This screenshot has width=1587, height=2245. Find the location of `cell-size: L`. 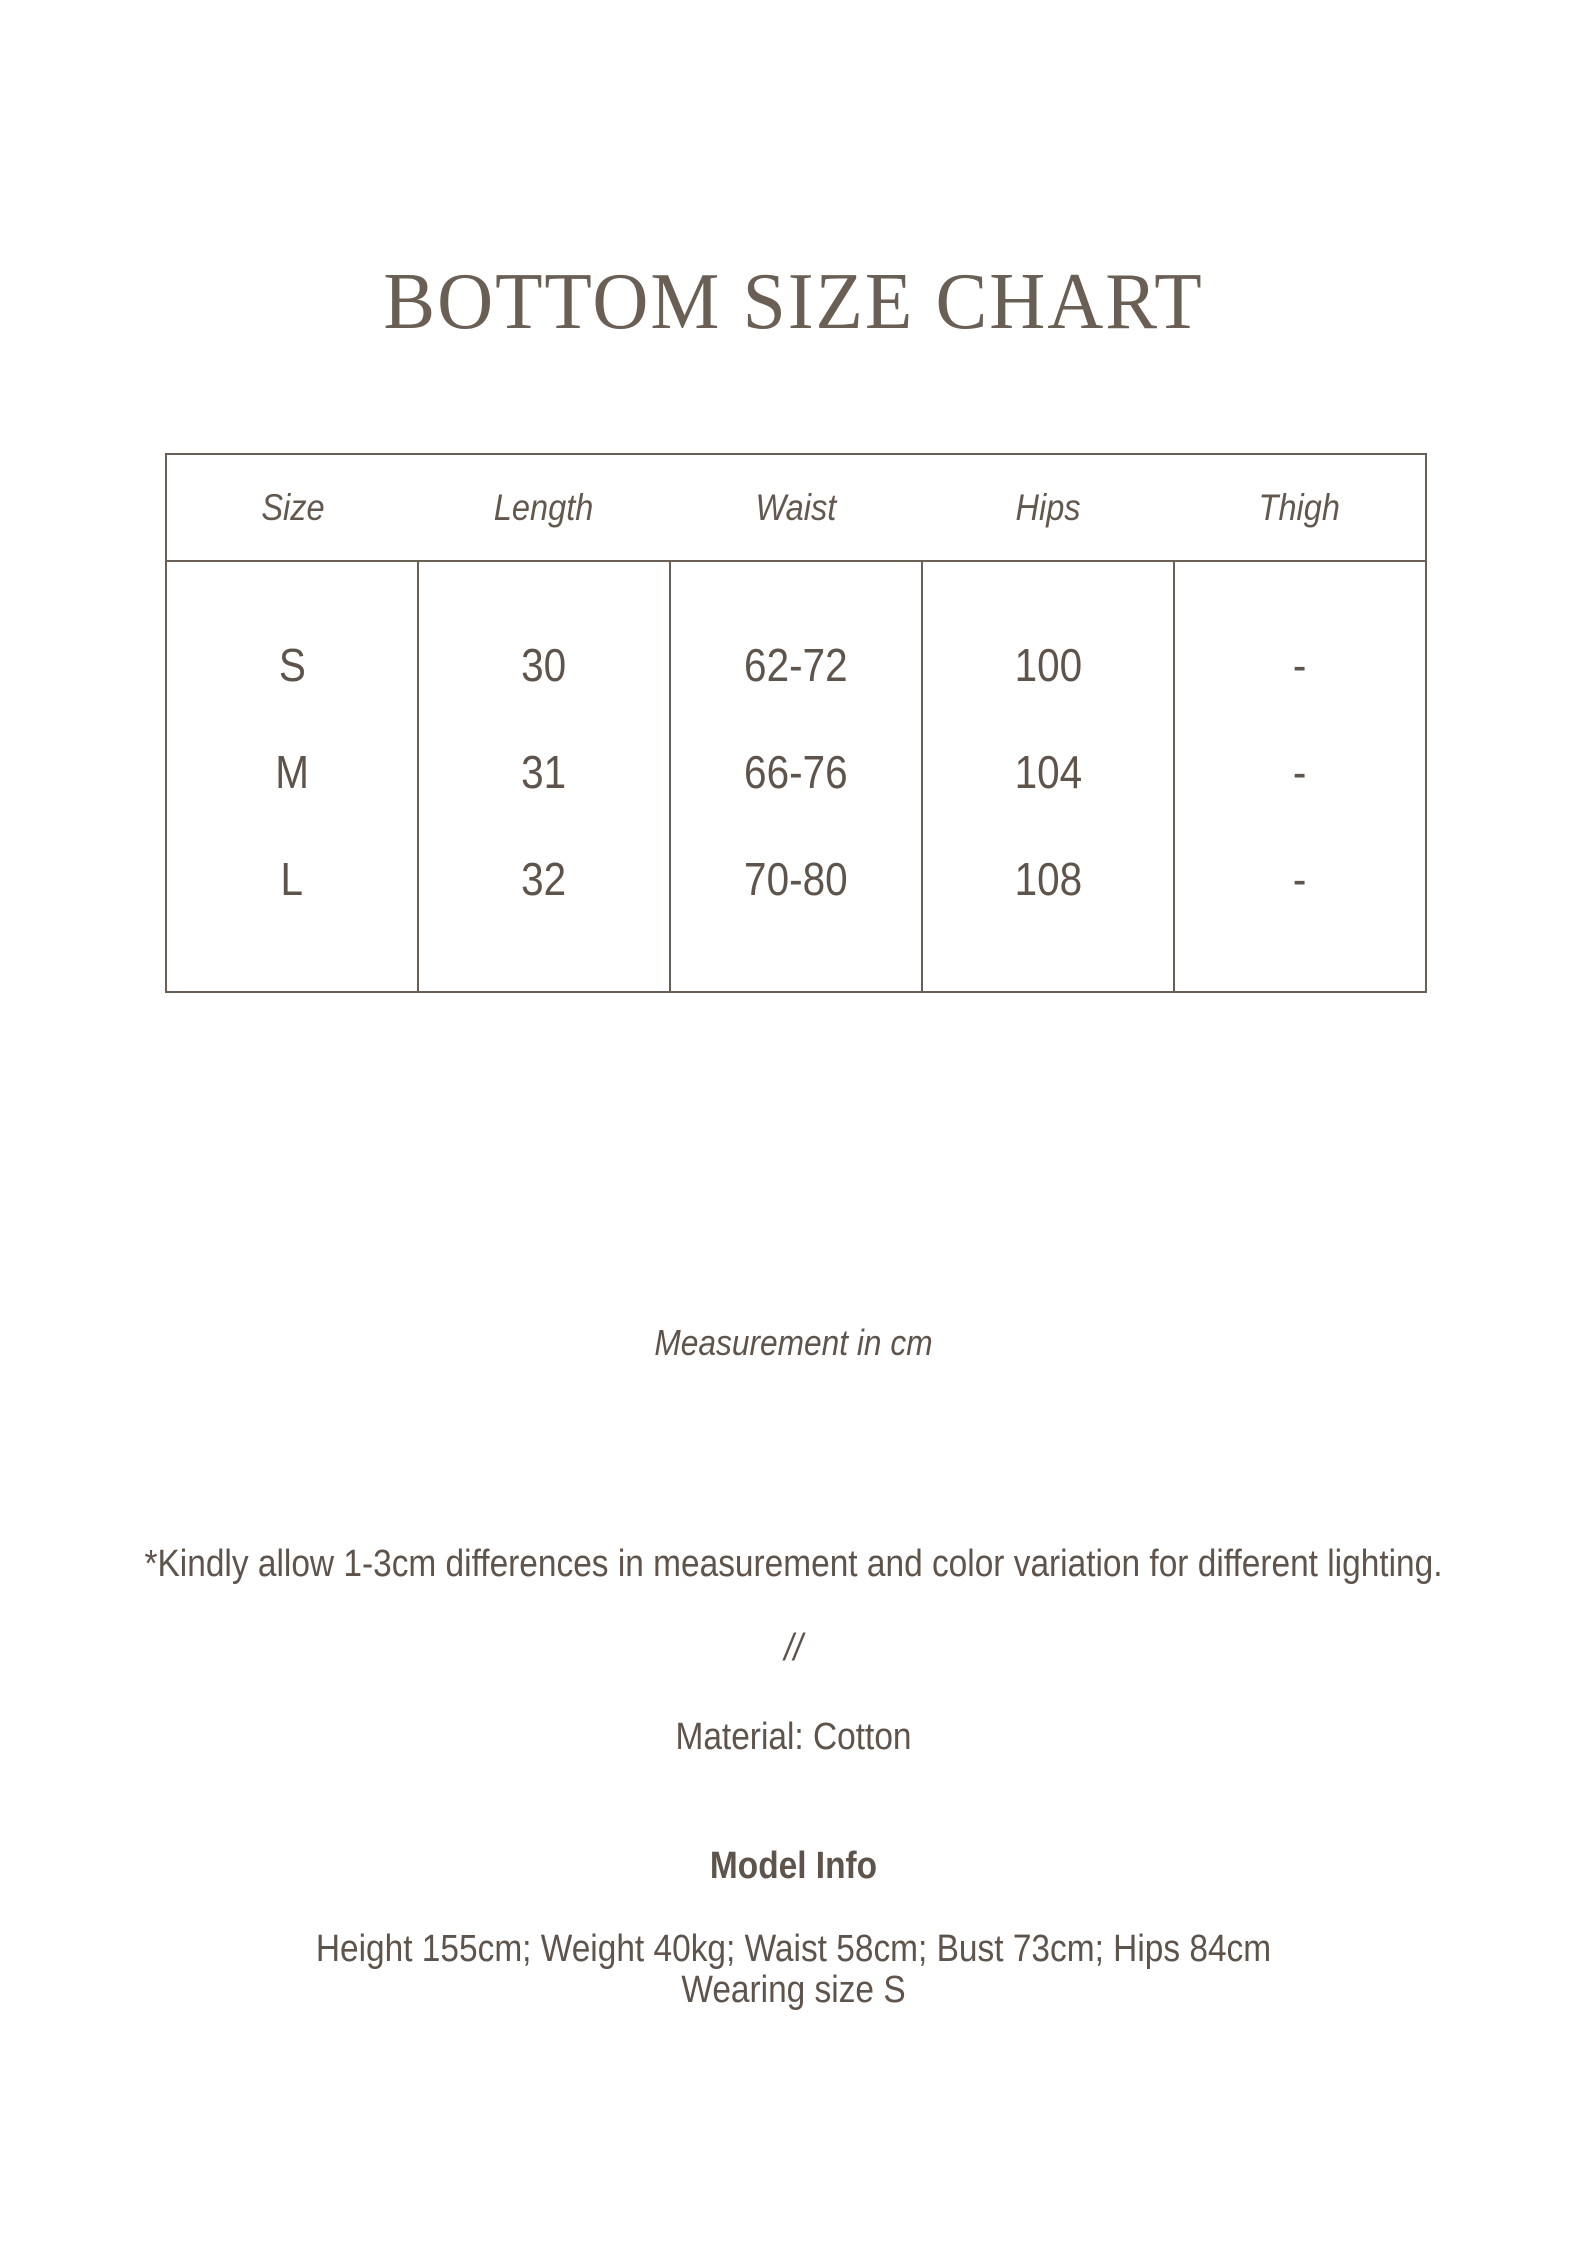

cell-size: L is located at coordinates (292, 878).